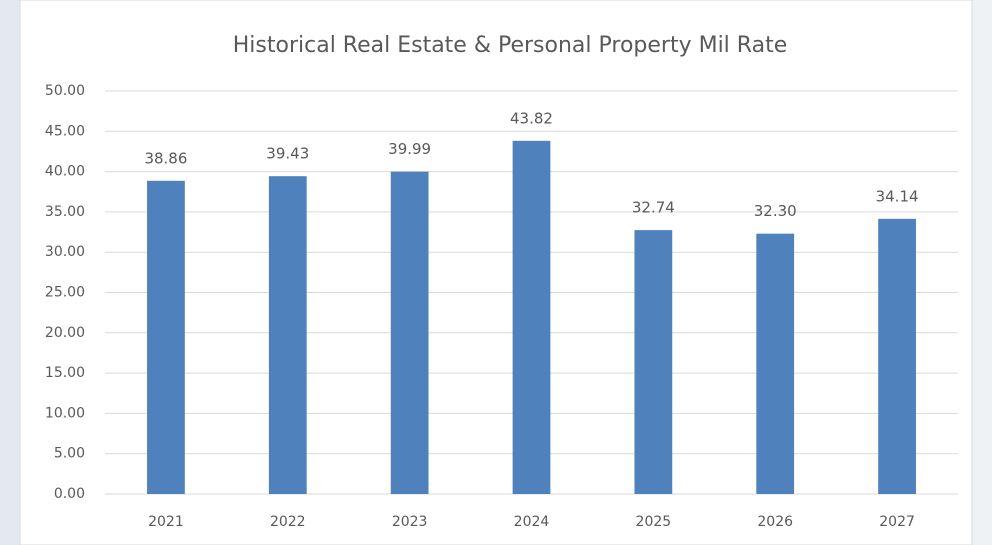 This screenshot has height=545, width=992. Describe the element at coordinates (65, 293) in the screenshot. I see `y-tick-label: 25.00` at that location.